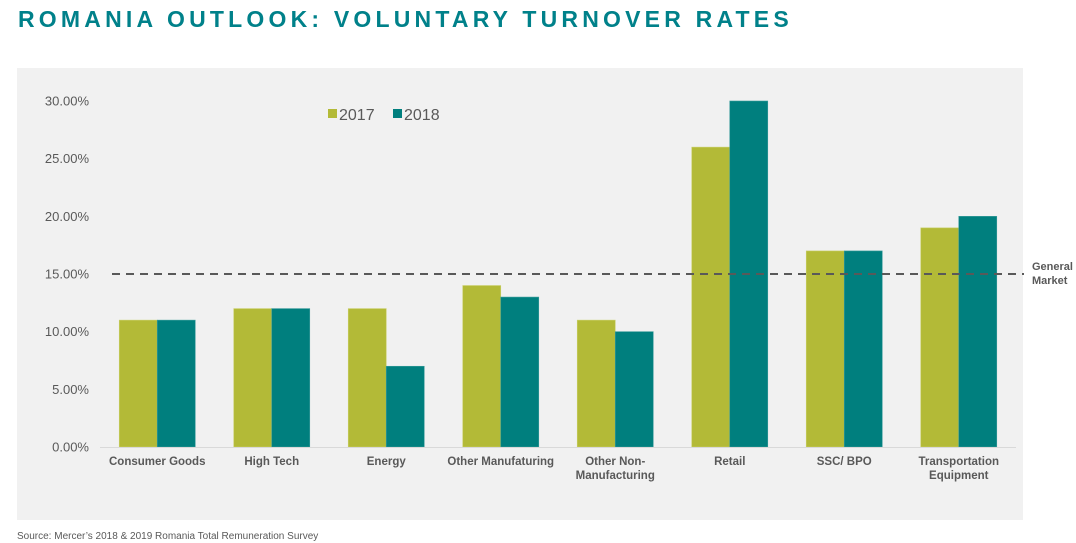  Describe the element at coordinates (729, 462) in the screenshot. I see `x-tick-label: Retail` at that location.